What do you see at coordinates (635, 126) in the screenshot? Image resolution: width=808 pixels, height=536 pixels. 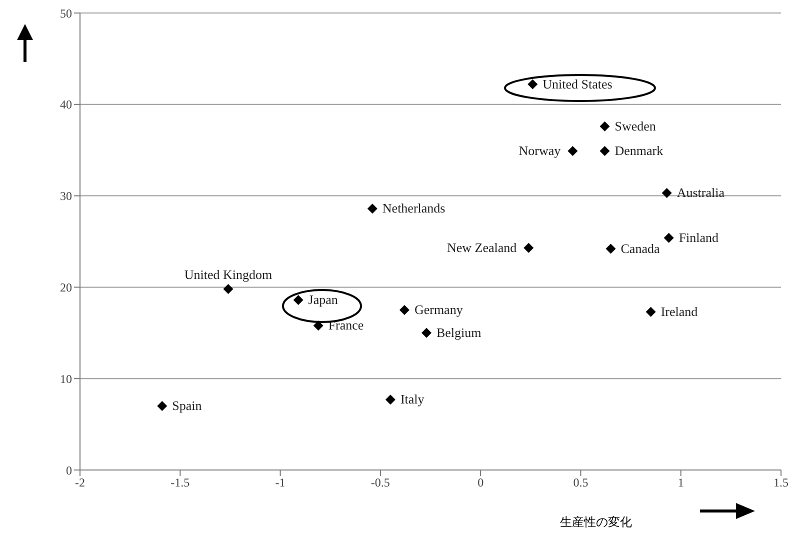 I see `annotation: Sweden` at bounding box center [635, 126].